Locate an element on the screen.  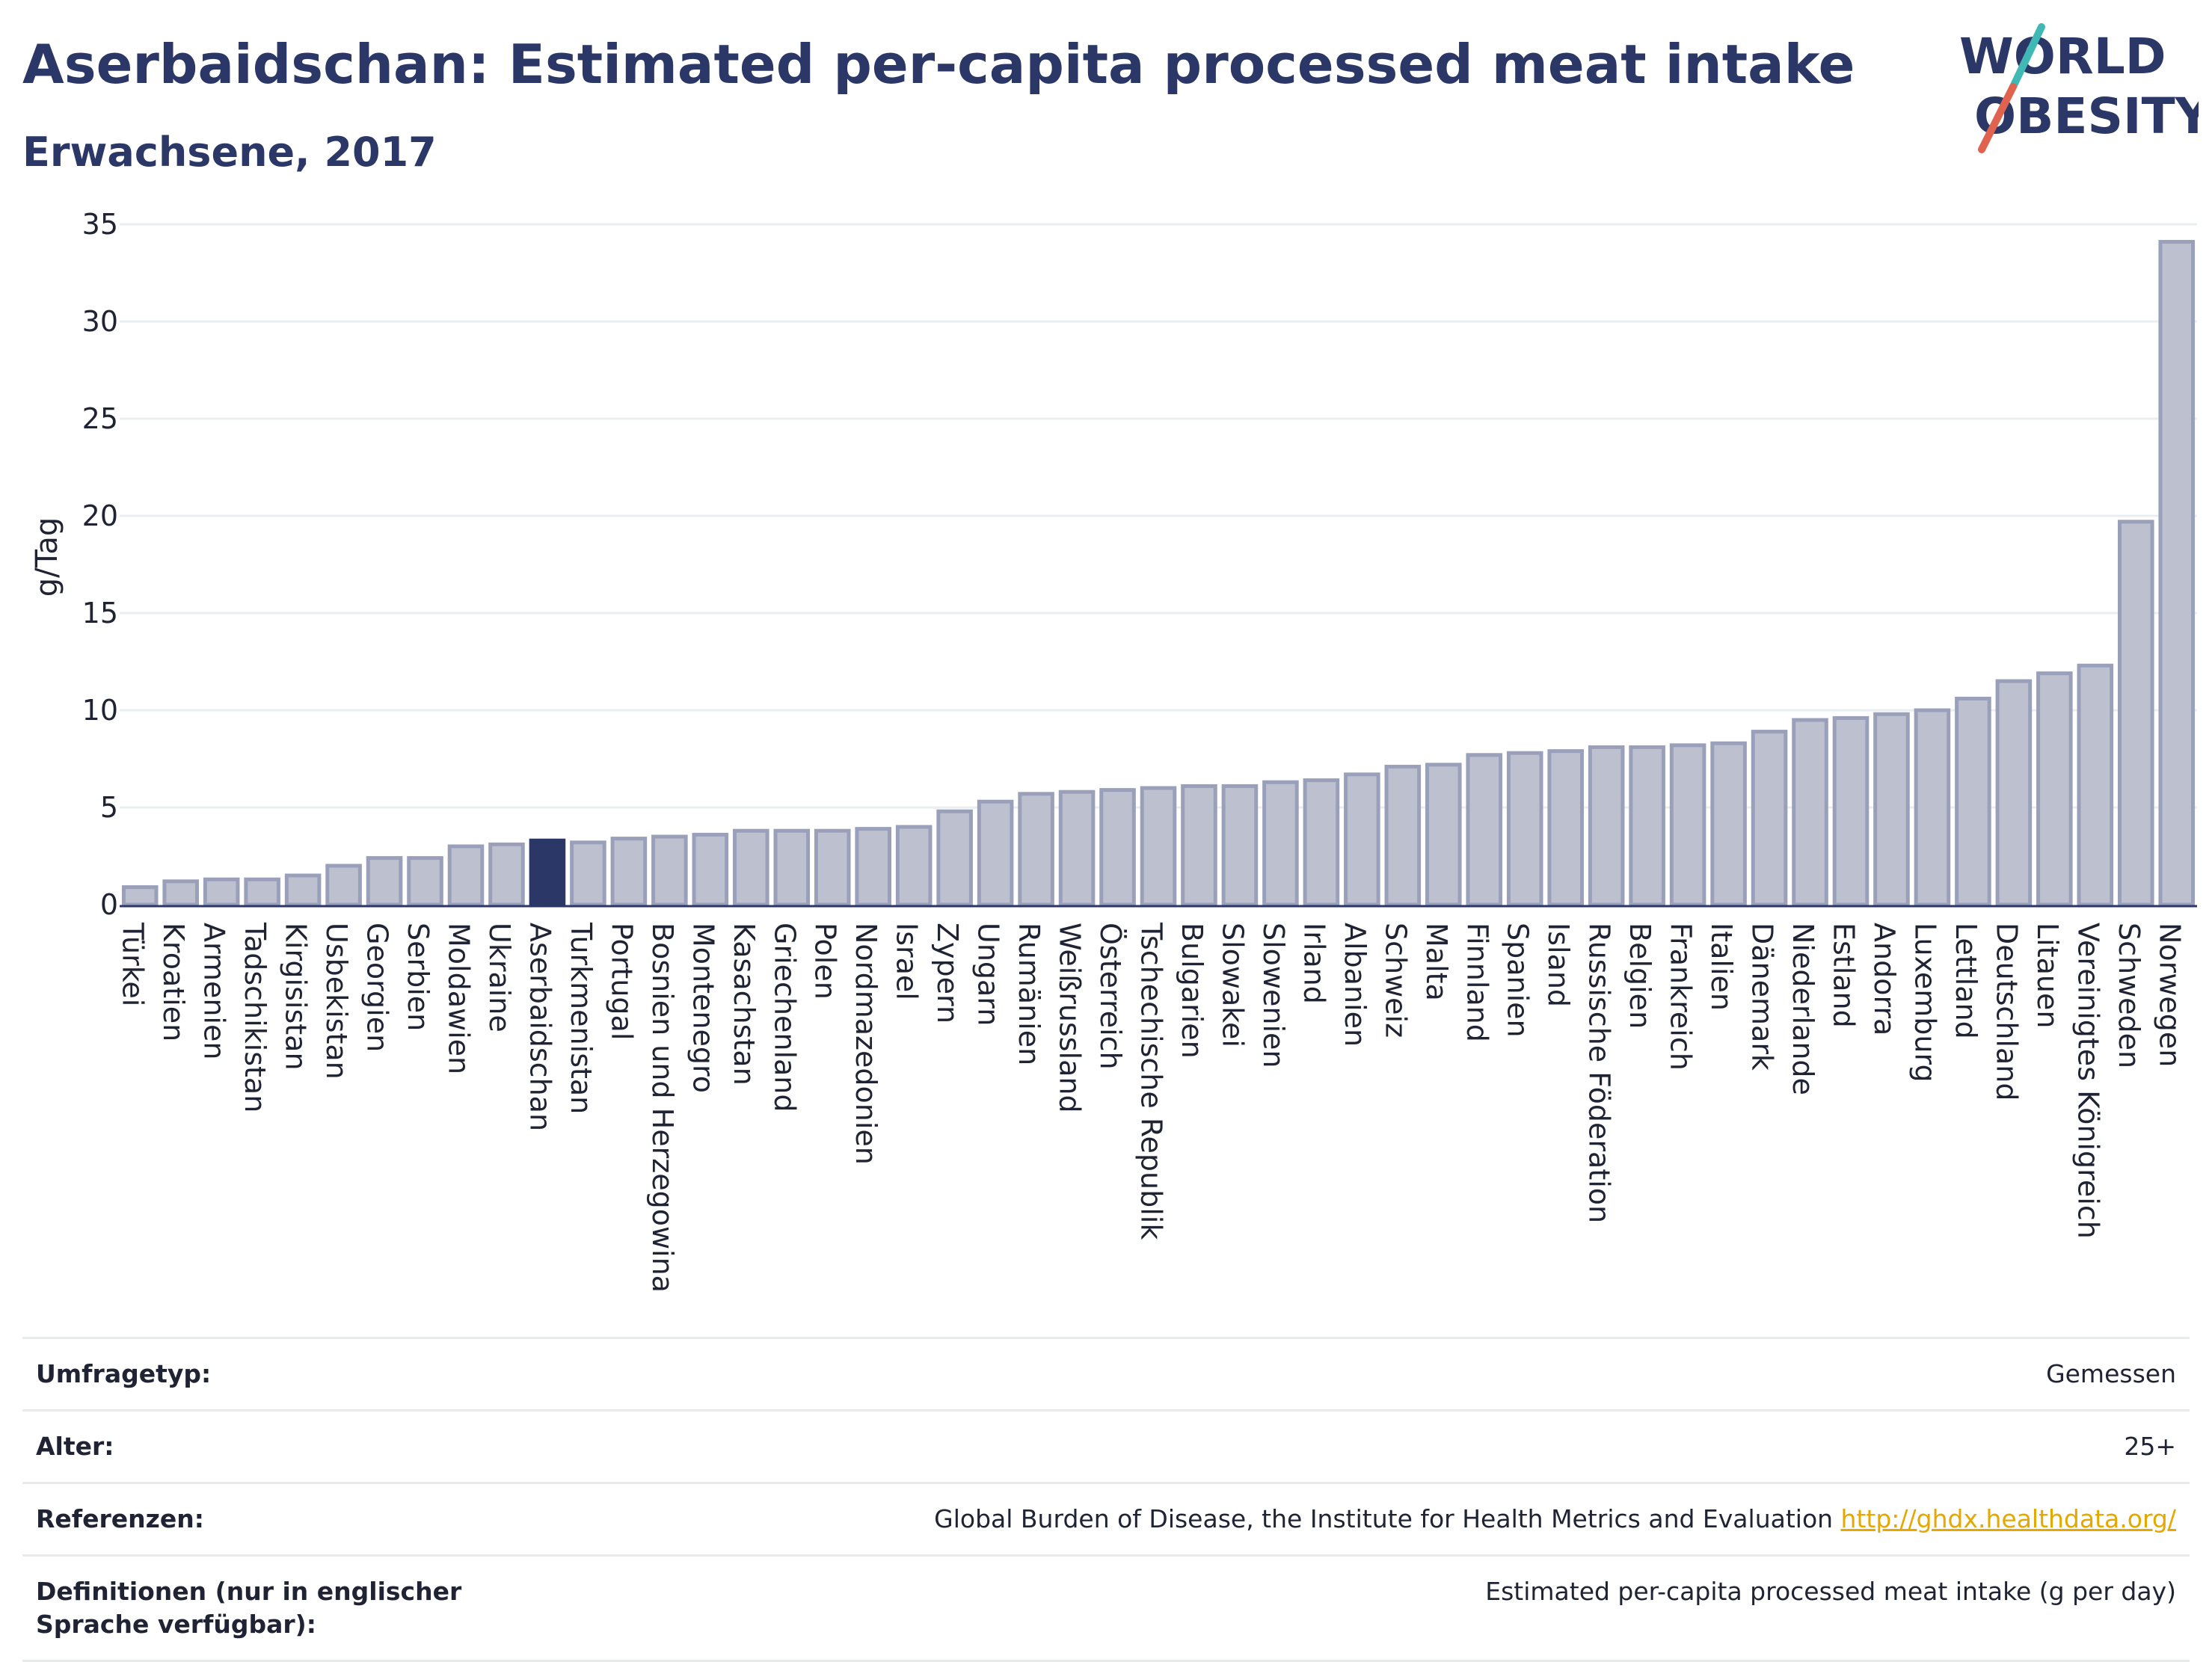
bar-estland is located at coordinates (1851, 811).